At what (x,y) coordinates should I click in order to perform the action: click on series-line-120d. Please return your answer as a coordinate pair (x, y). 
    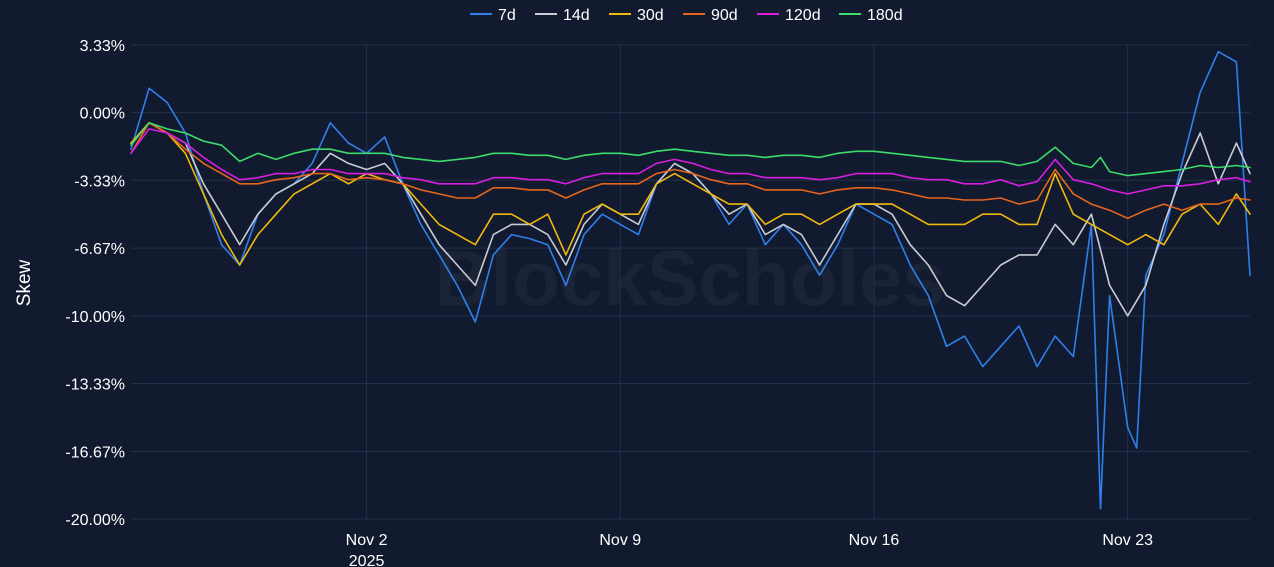
    Looking at the image, I should click on (690, 161).